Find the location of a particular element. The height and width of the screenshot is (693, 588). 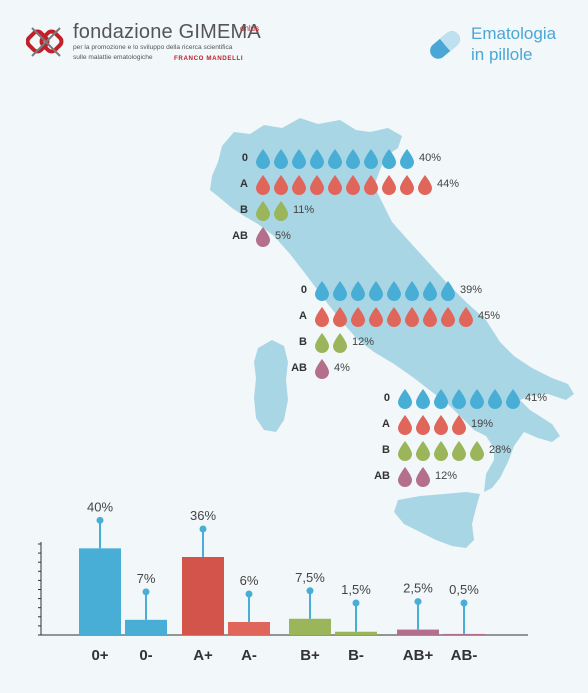

bar-AB- is located at coordinates (464, 634).